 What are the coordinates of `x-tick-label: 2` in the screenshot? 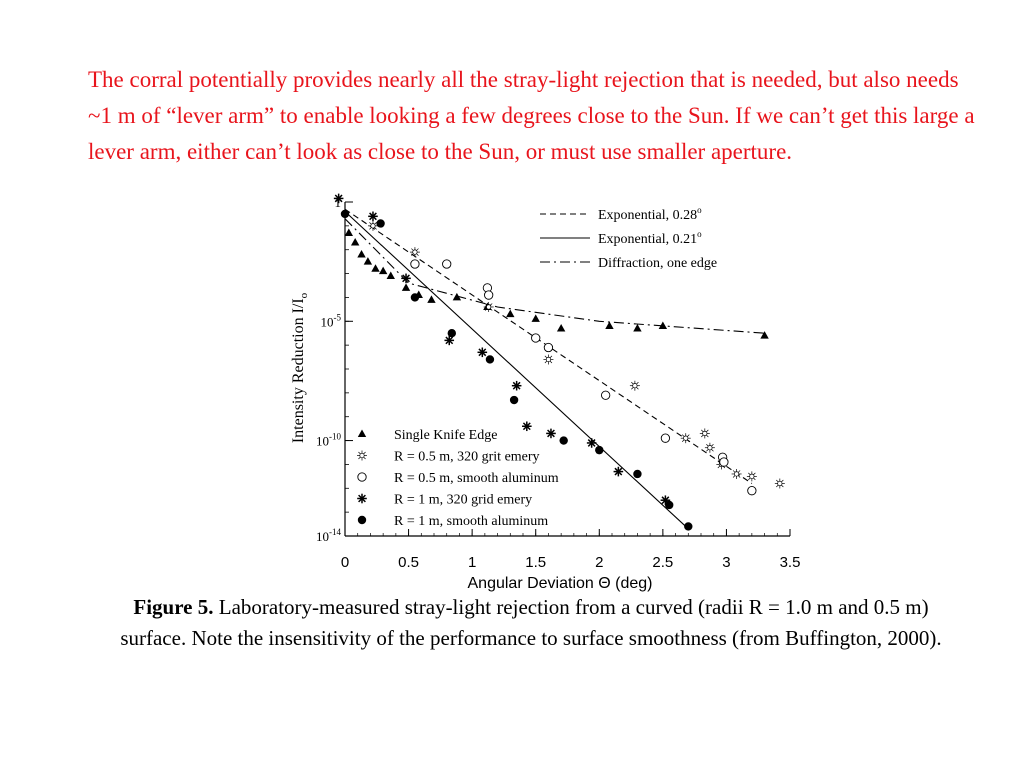 It's located at (599, 562).